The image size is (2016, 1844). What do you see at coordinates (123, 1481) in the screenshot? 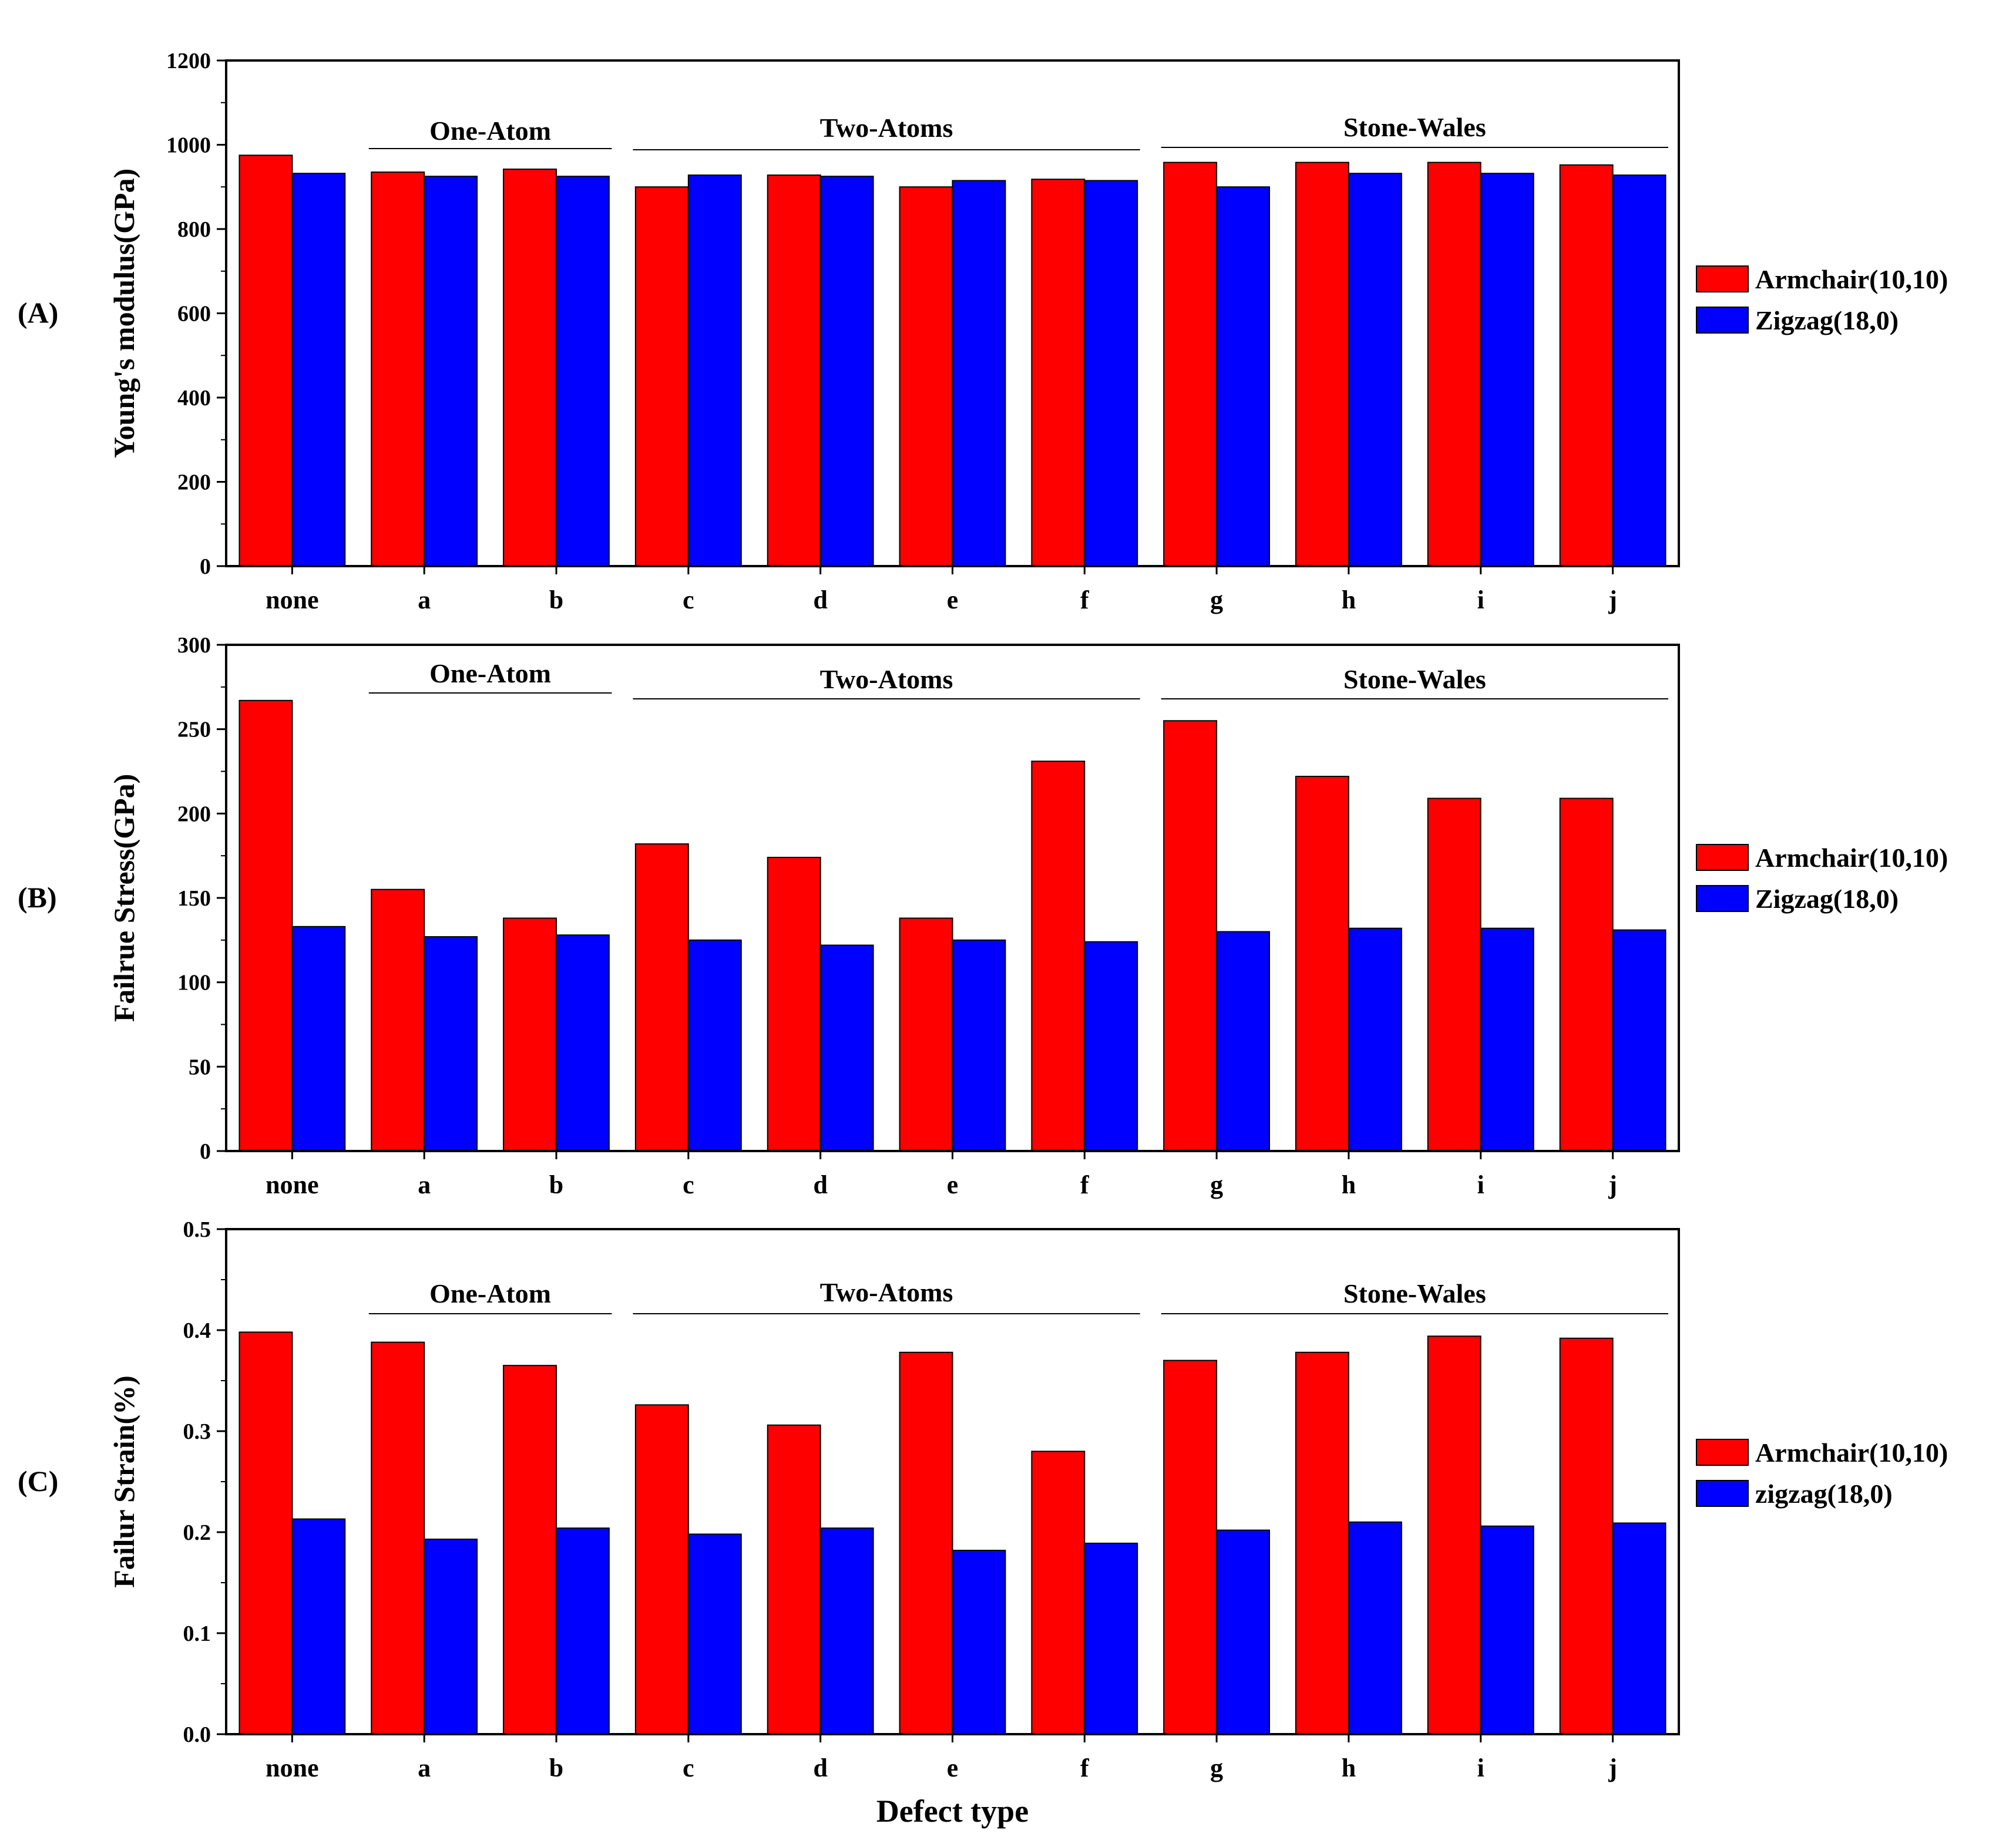
I see `y-axis-title: Failur Strain(%)` at bounding box center [123, 1481].